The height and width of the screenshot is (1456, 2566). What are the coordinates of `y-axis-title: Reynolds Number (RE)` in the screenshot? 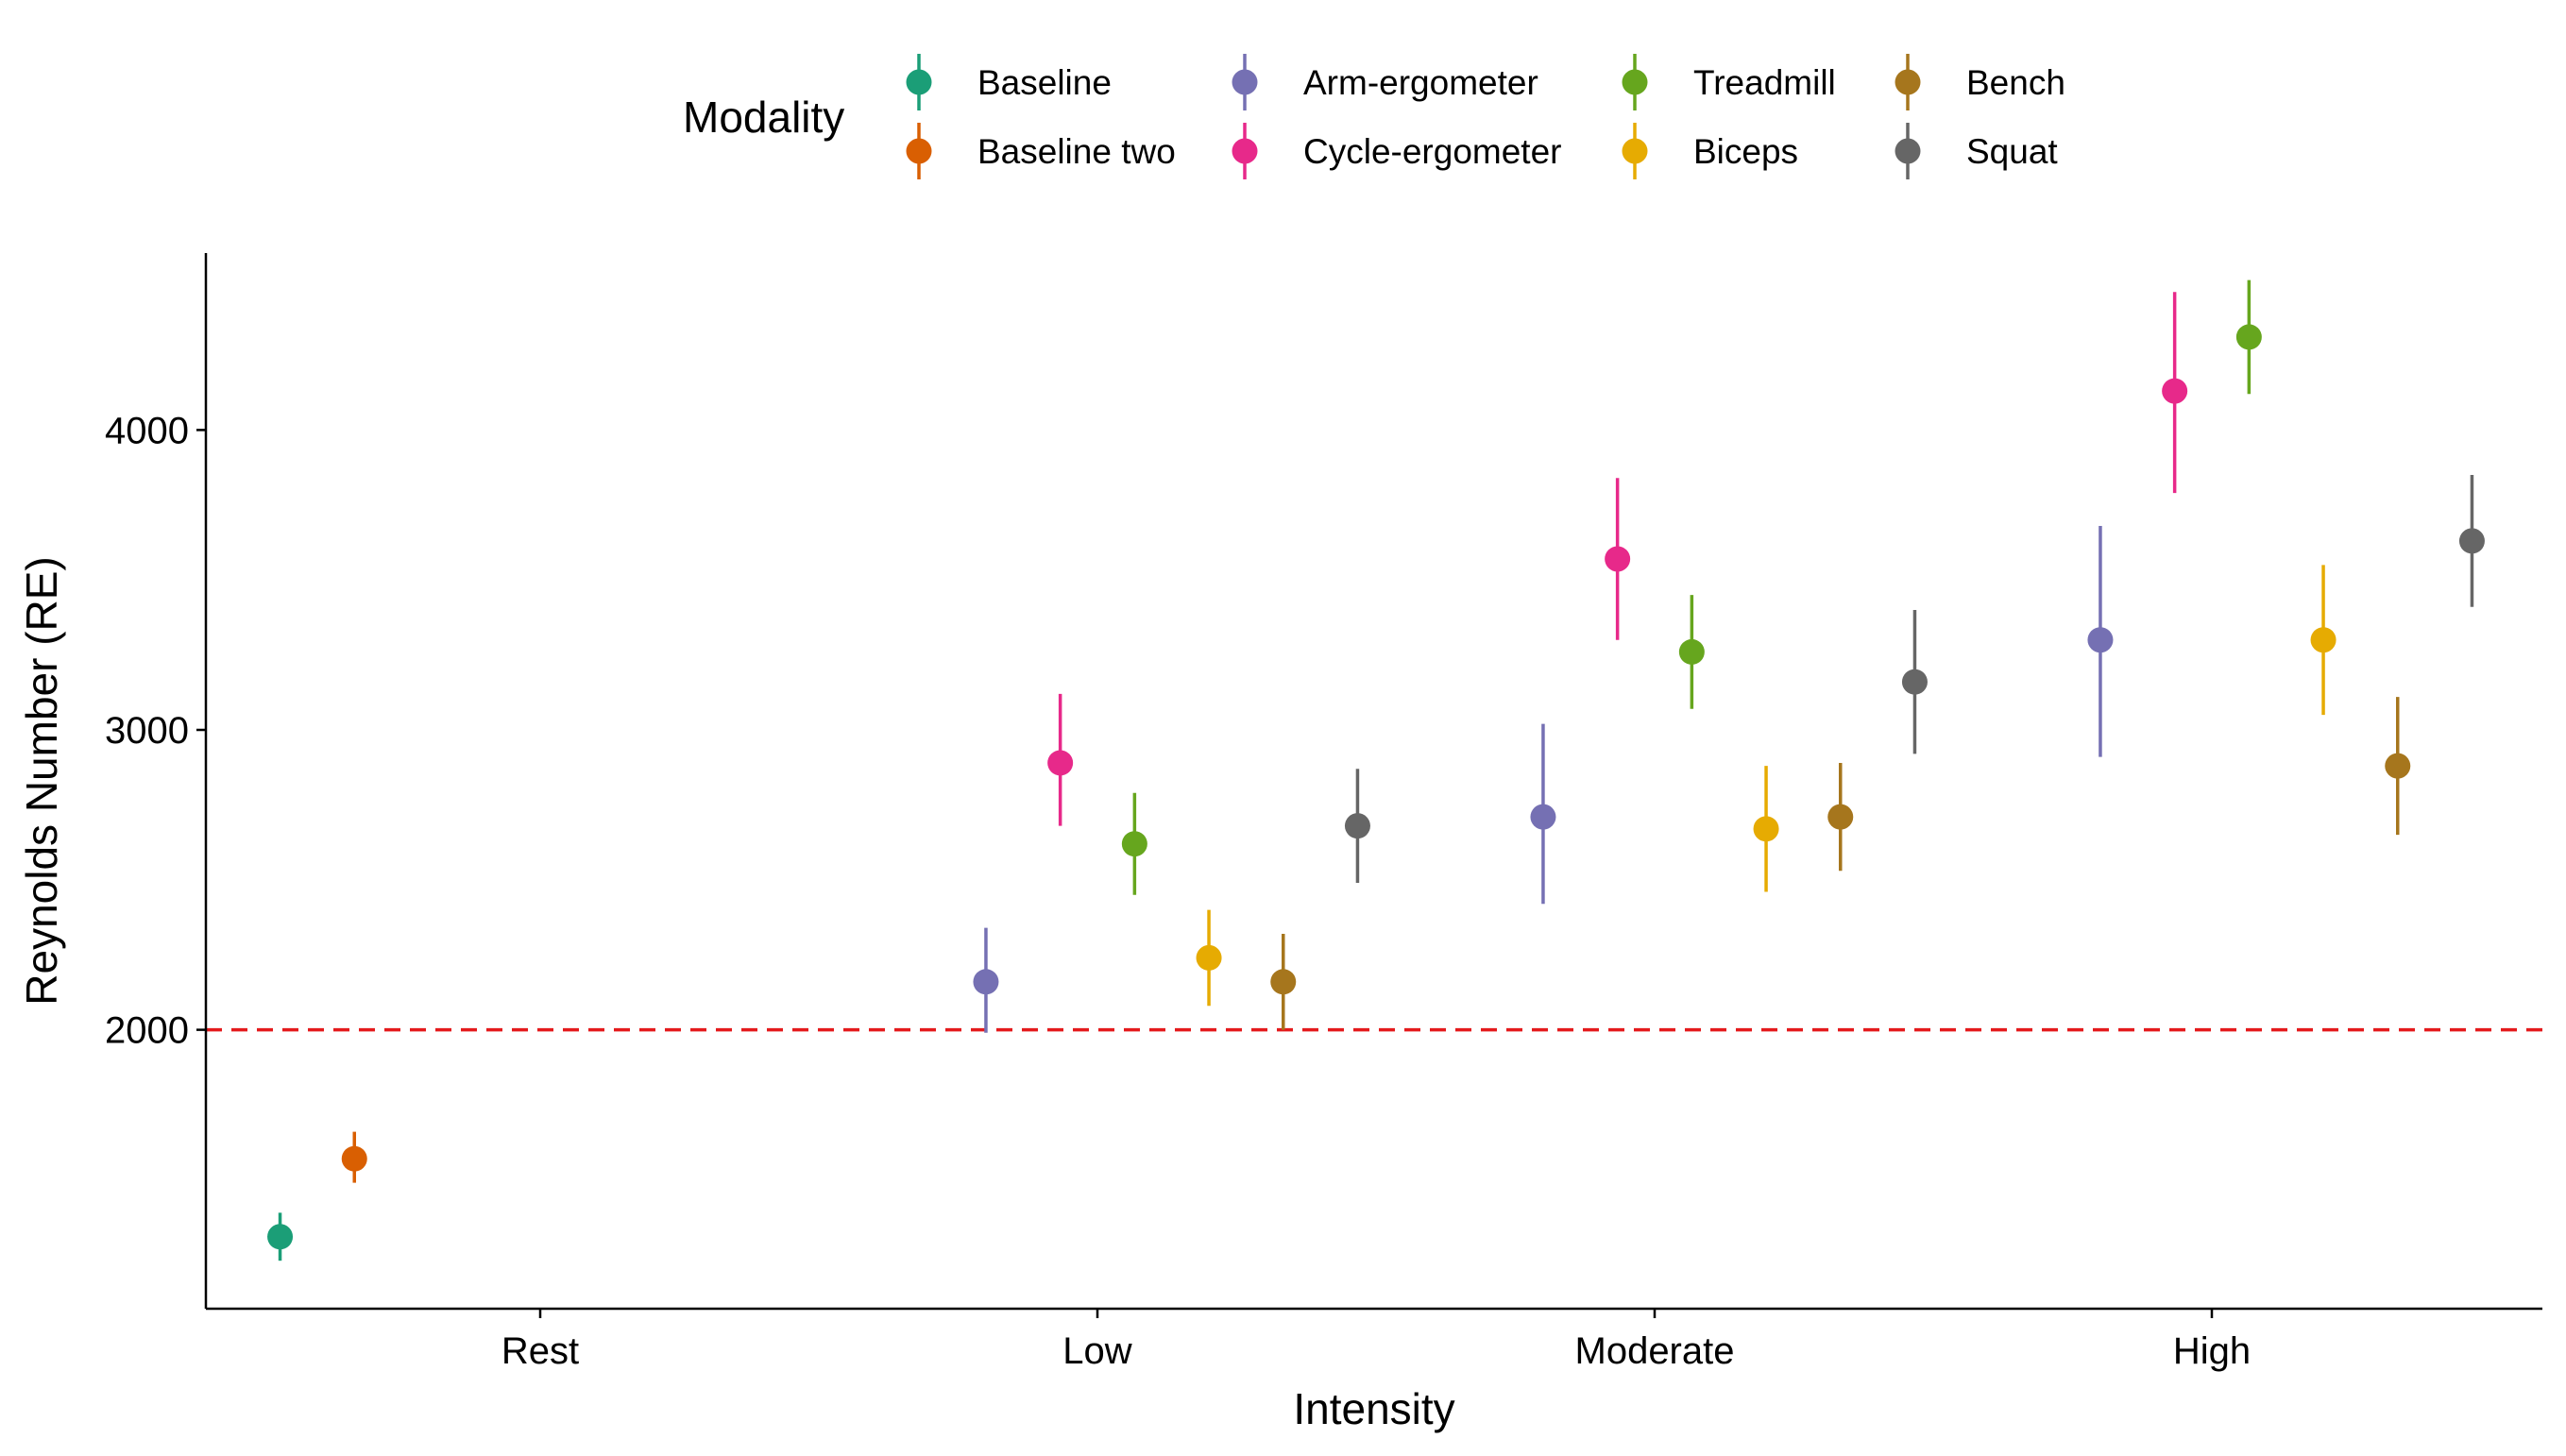 It's located at (42, 780).